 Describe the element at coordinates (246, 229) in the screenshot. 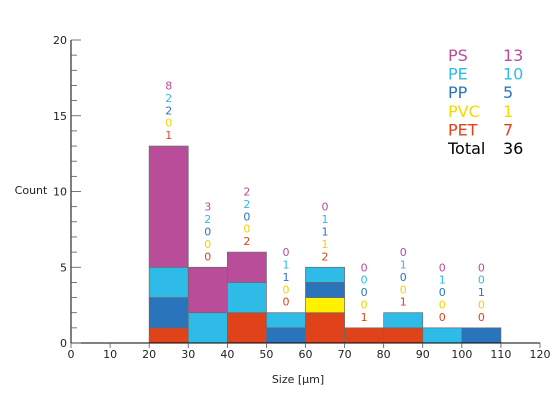

I see `count-label-pvc-40: 0` at that location.